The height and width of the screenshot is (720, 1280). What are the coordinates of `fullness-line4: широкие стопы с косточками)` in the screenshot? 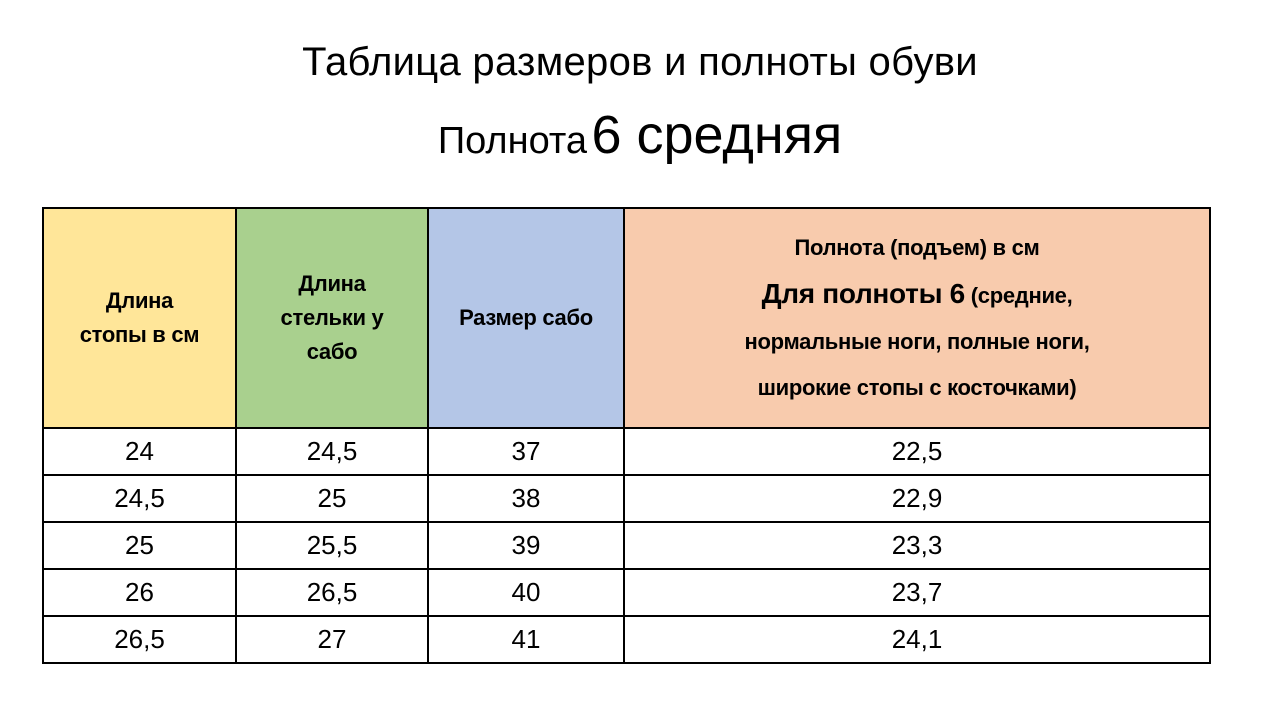 It's located at (917, 387).